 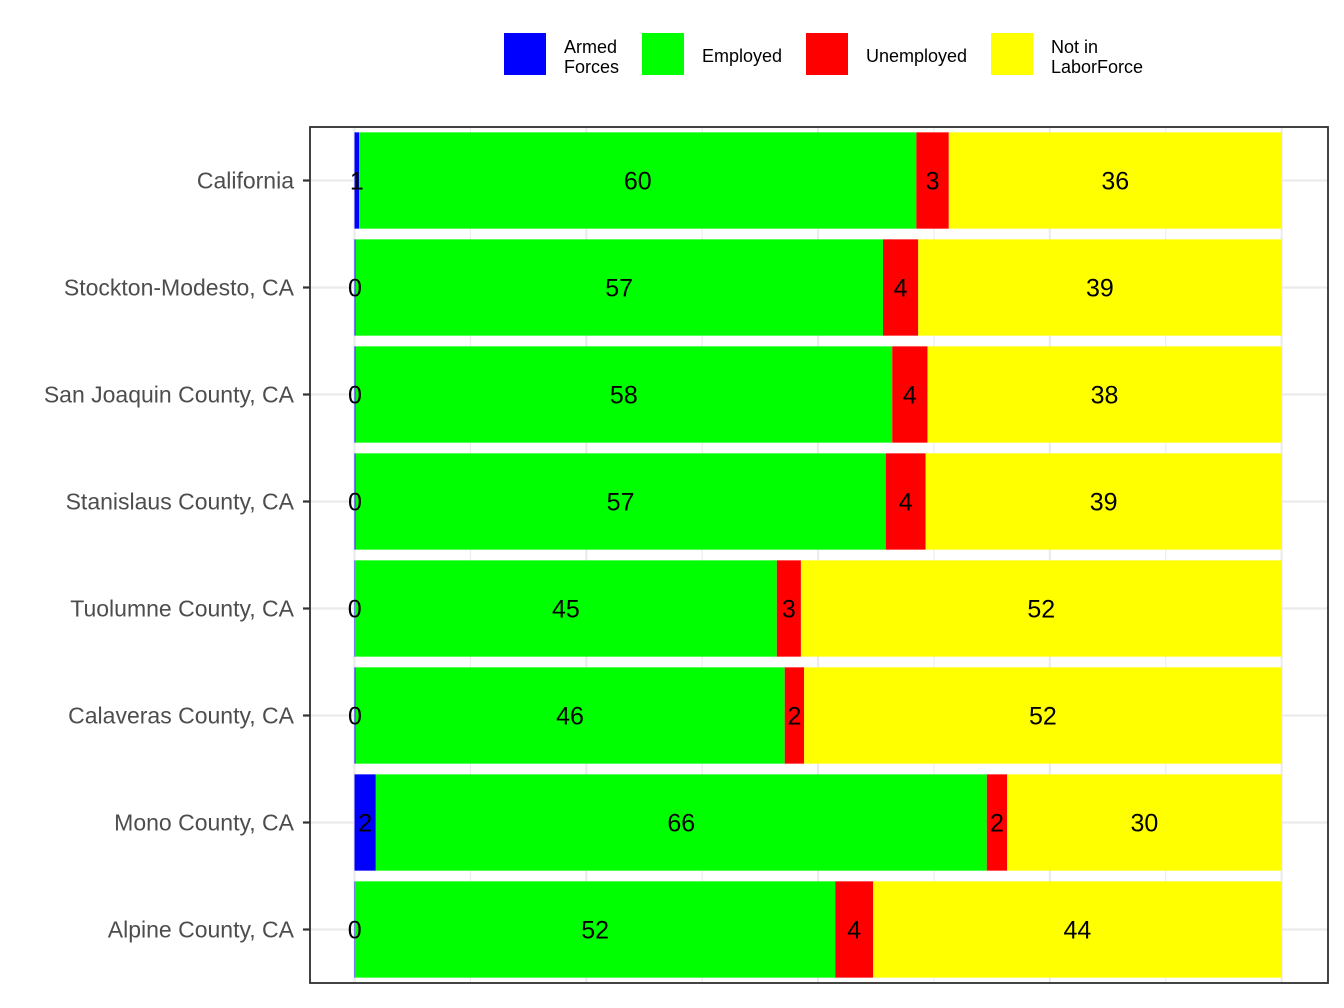 I want to click on value-label: 38, so click(x=1105, y=396).